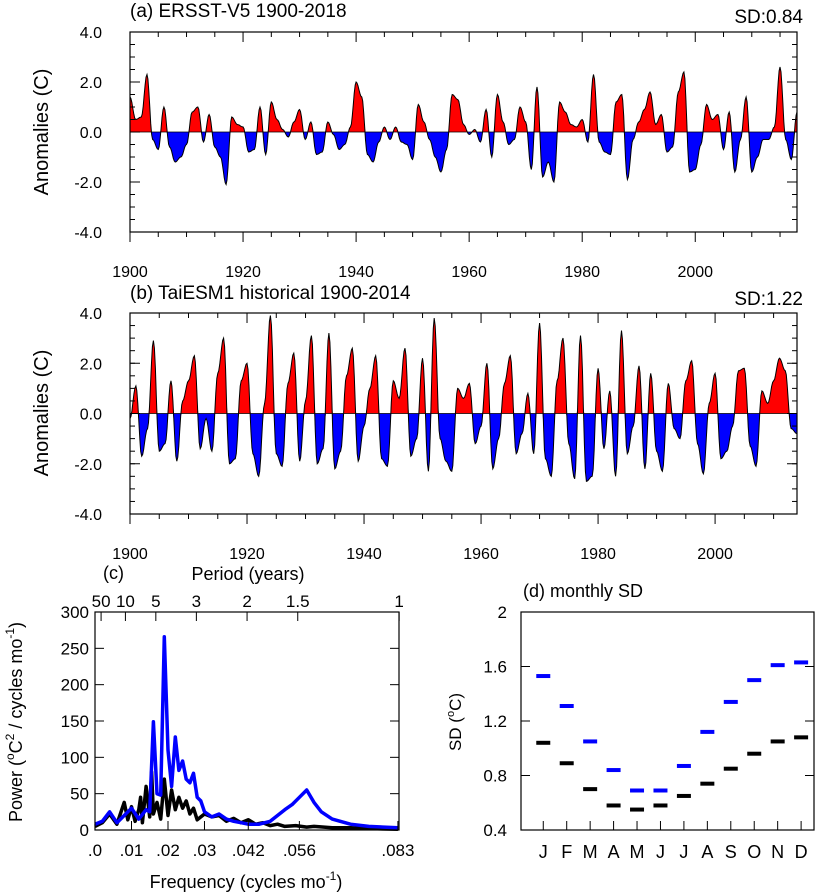  I want to click on panel-b-positive-fill, so click(463, 364).